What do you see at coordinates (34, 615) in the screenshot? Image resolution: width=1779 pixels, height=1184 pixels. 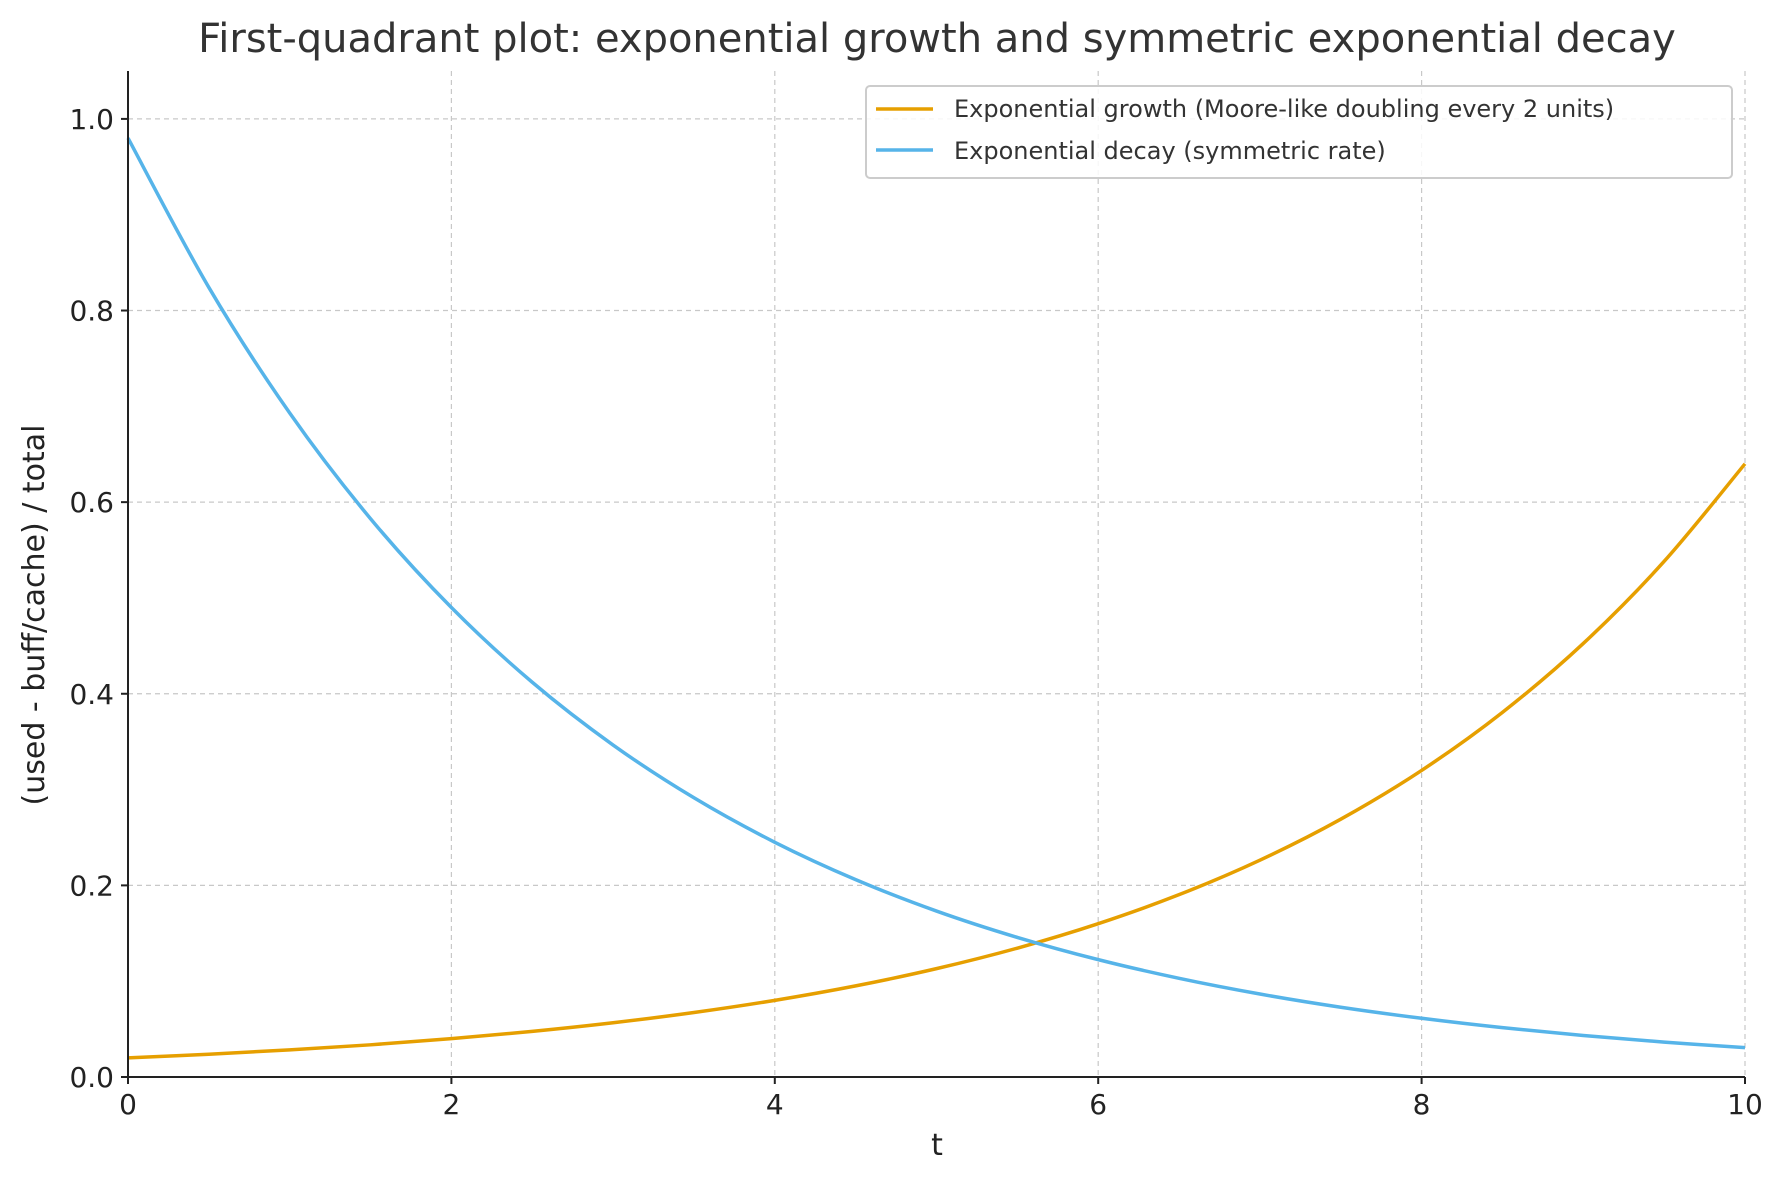 I see `y-axis-label: (used - buff/cache) / total` at bounding box center [34, 615].